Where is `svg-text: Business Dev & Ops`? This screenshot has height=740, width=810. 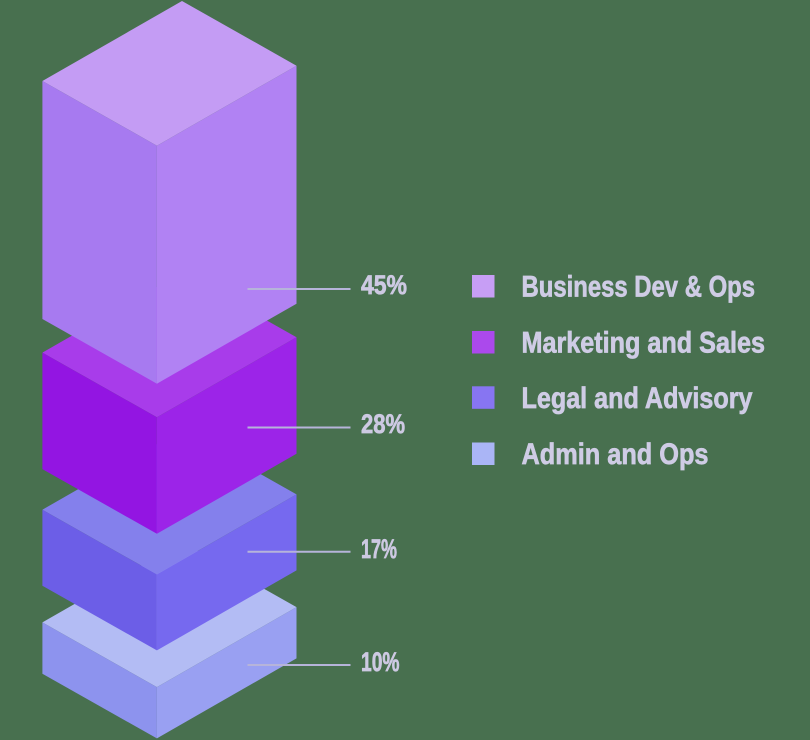 svg-text: Business Dev & Ops is located at coordinates (639, 287).